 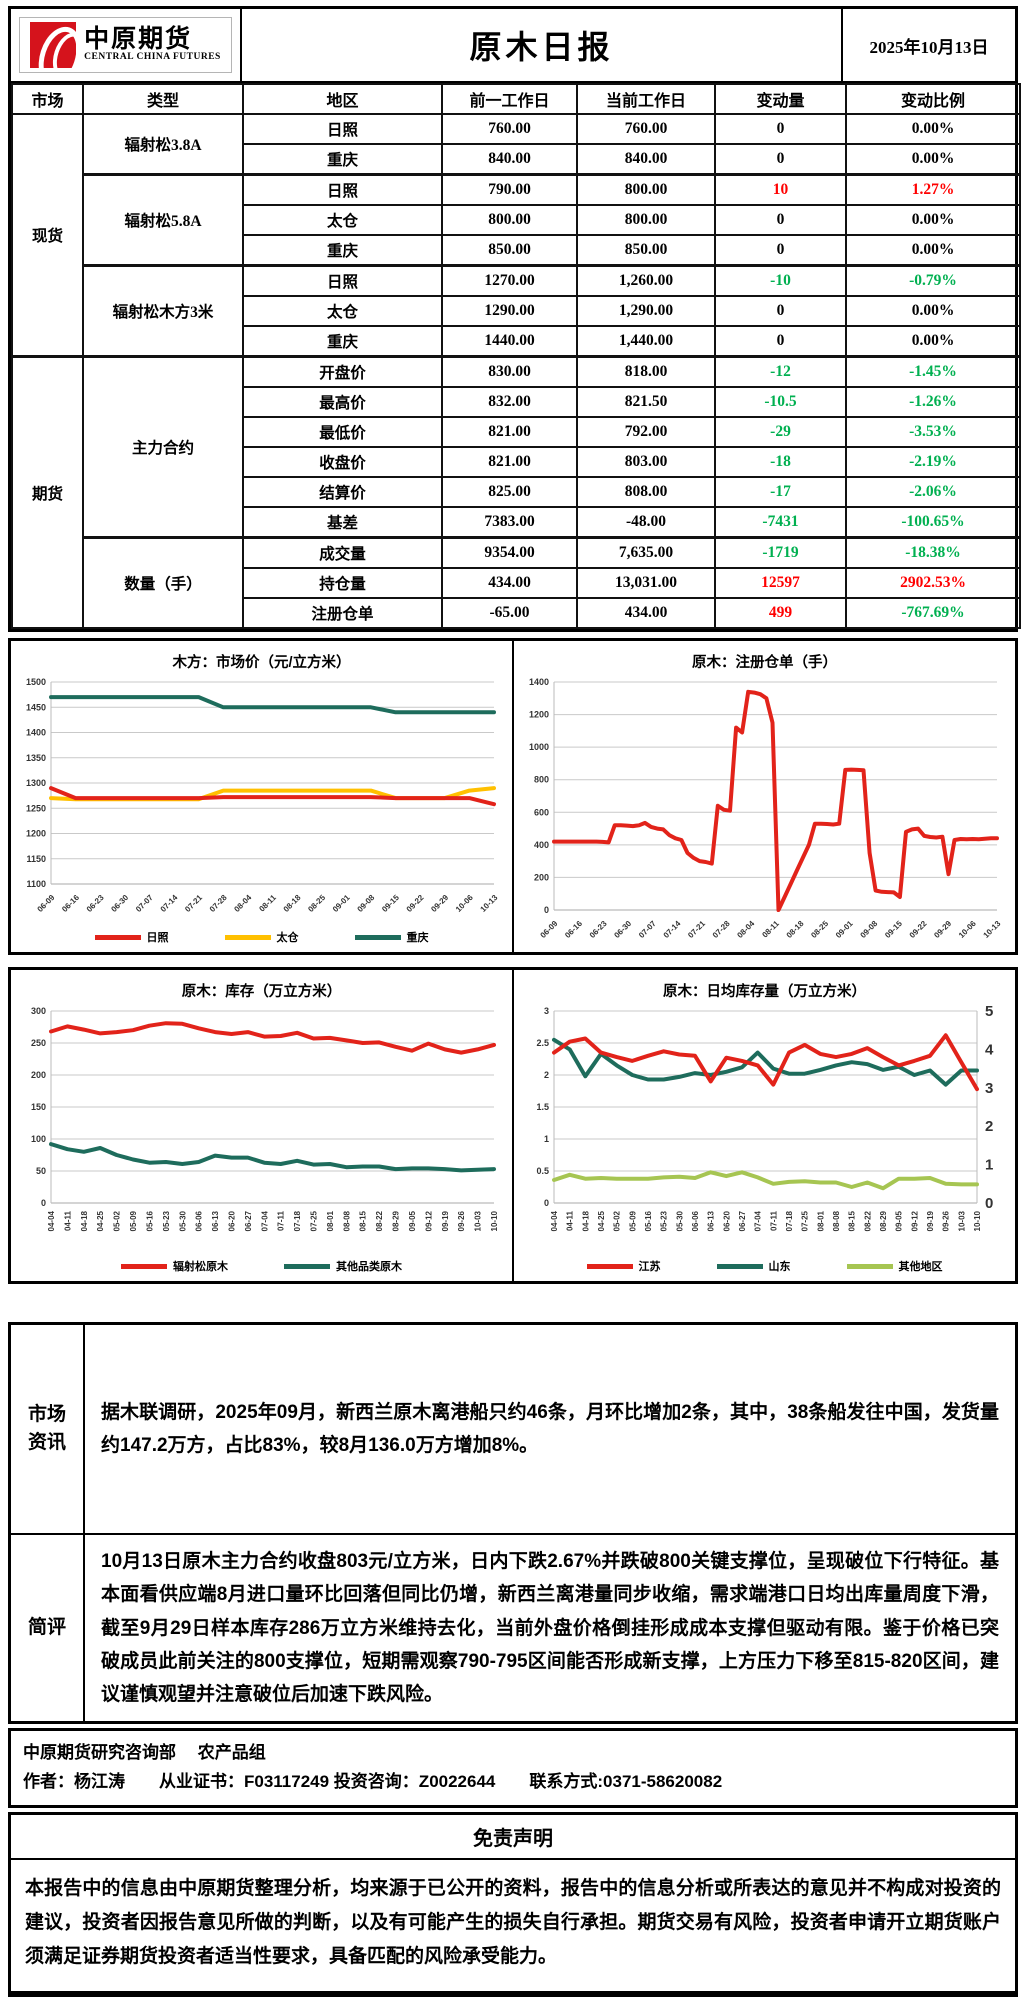 What do you see at coordinates (47, 492) in the screenshot?
I see `market-group-cell: 期货` at bounding box center [47, 492].